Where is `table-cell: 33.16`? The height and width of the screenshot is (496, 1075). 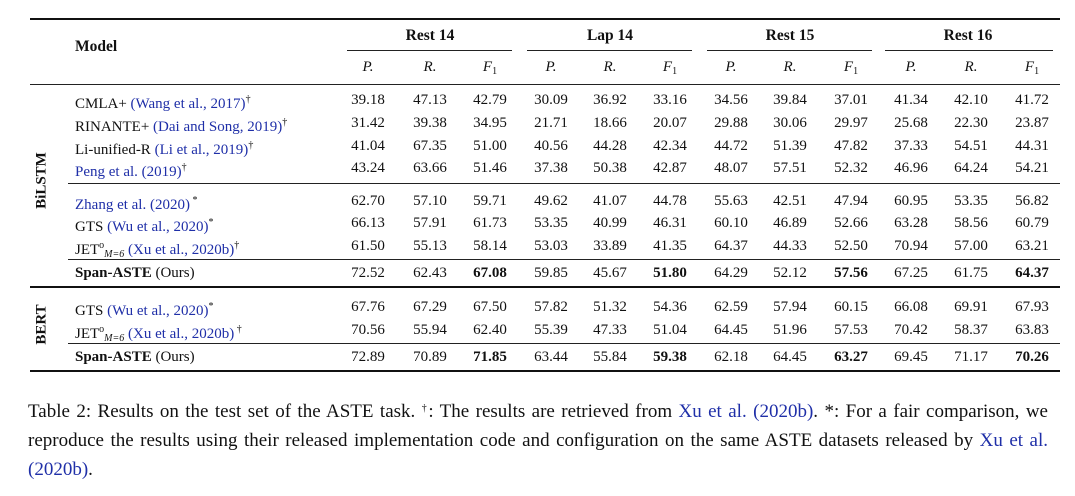 table-cell: 33.16 is located at coordinates (670, 100).